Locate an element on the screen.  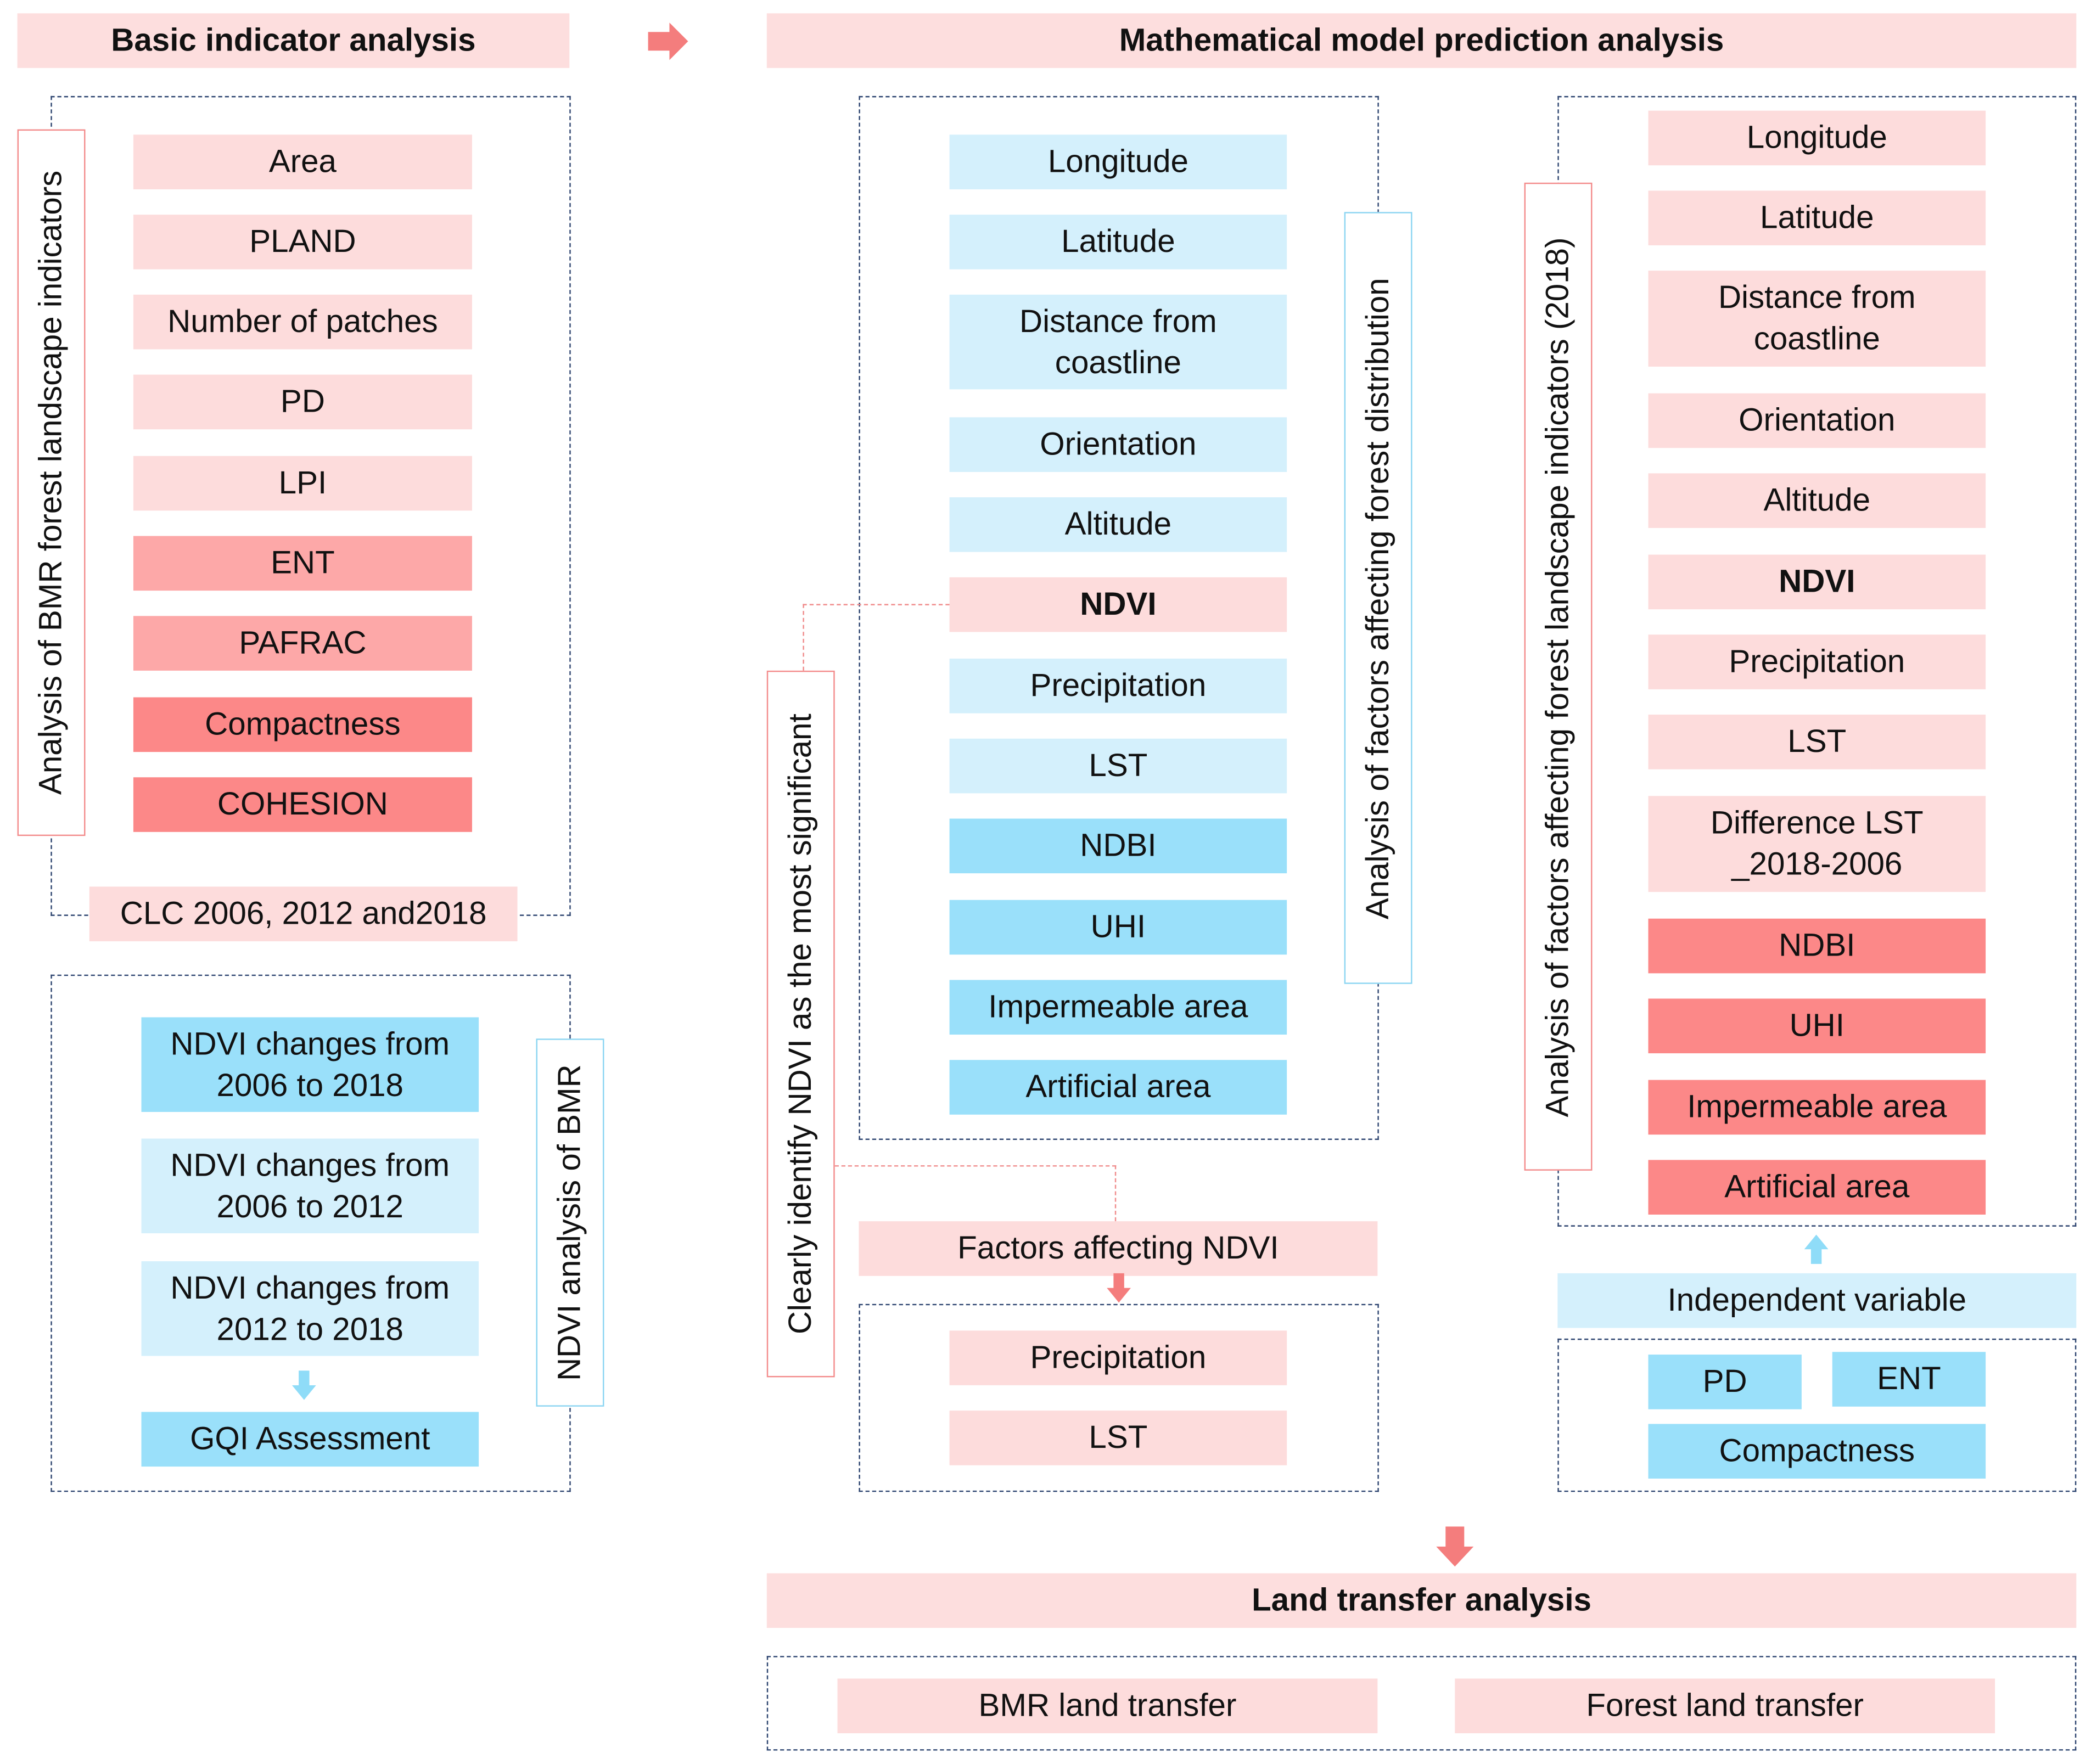
ndvi-change-2006-2018: NDVI changes from 2006 to 2018 is located at coordinates (310, 1064).